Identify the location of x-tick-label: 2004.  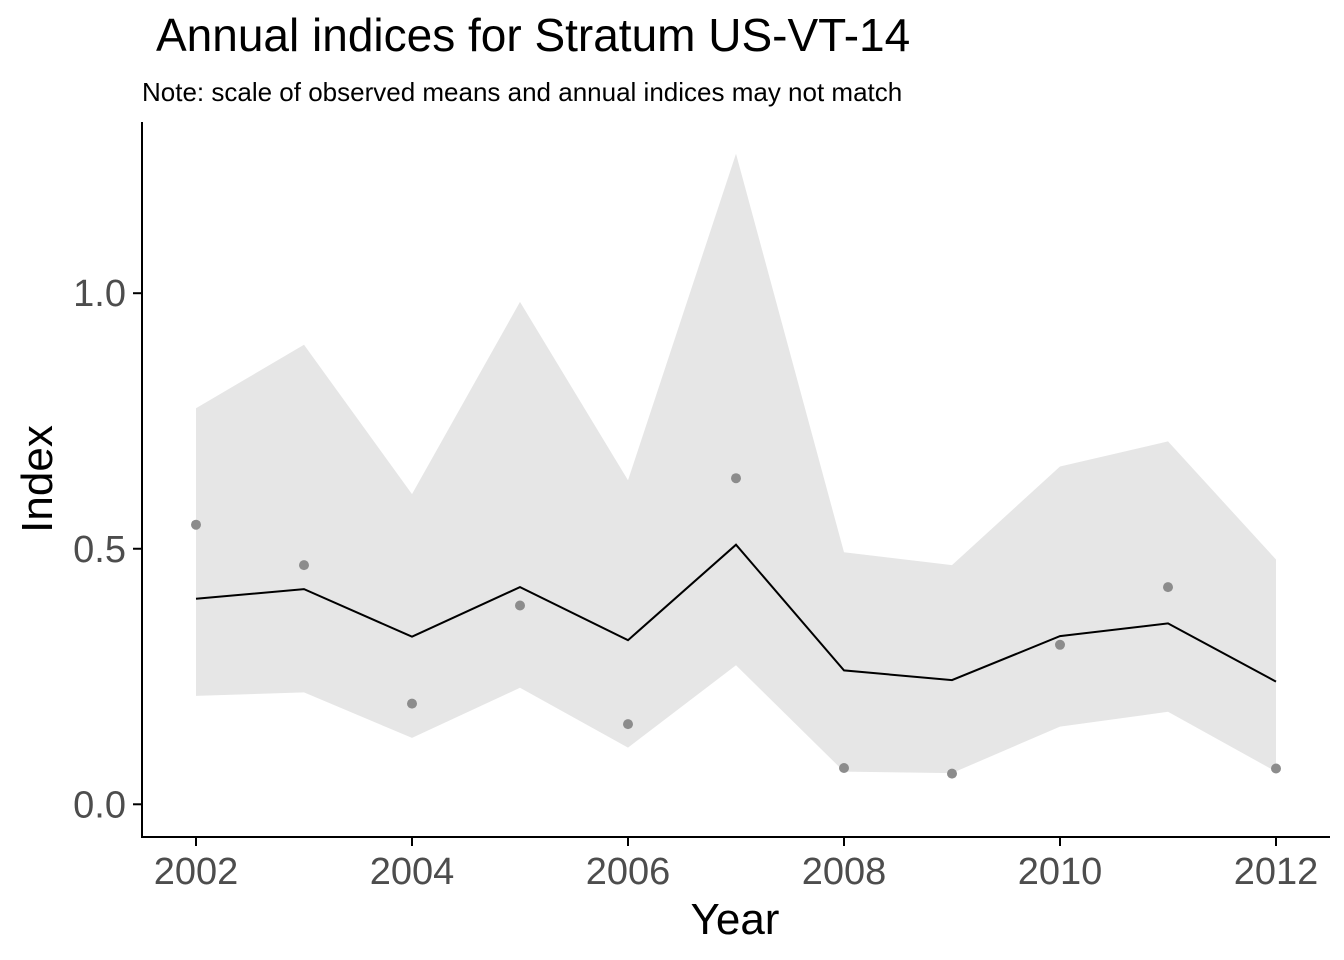
(412, 872).